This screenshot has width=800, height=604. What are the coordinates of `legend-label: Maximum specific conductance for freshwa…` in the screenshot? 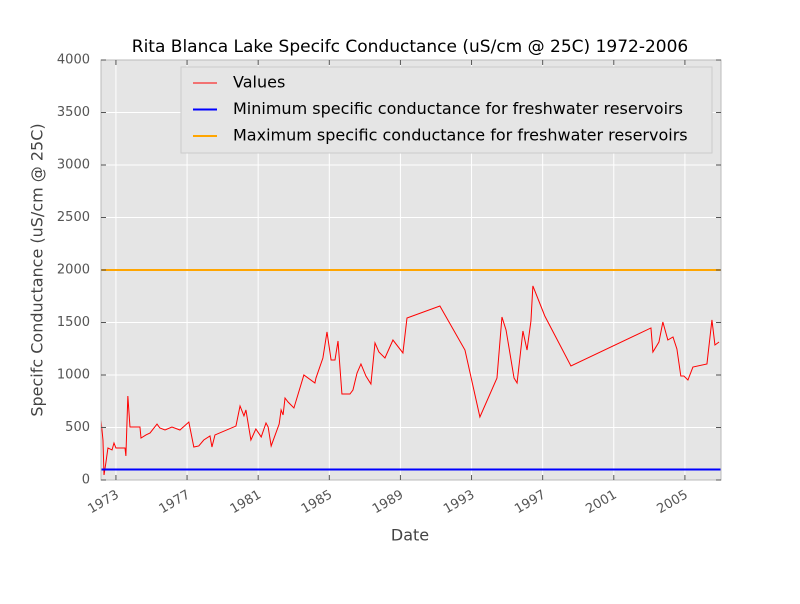 It's located at (460, 135).